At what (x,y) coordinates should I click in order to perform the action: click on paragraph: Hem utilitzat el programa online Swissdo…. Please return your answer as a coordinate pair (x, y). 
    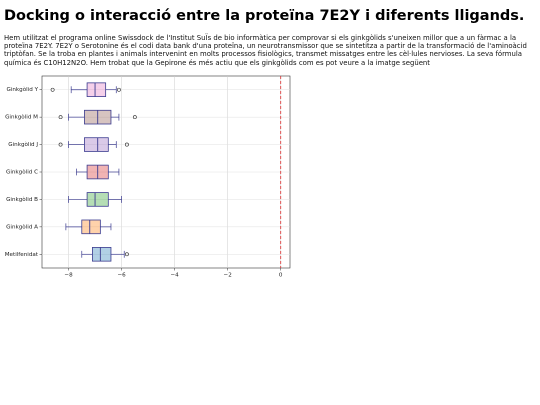
    Looking at the image, I should click on (265, 50).